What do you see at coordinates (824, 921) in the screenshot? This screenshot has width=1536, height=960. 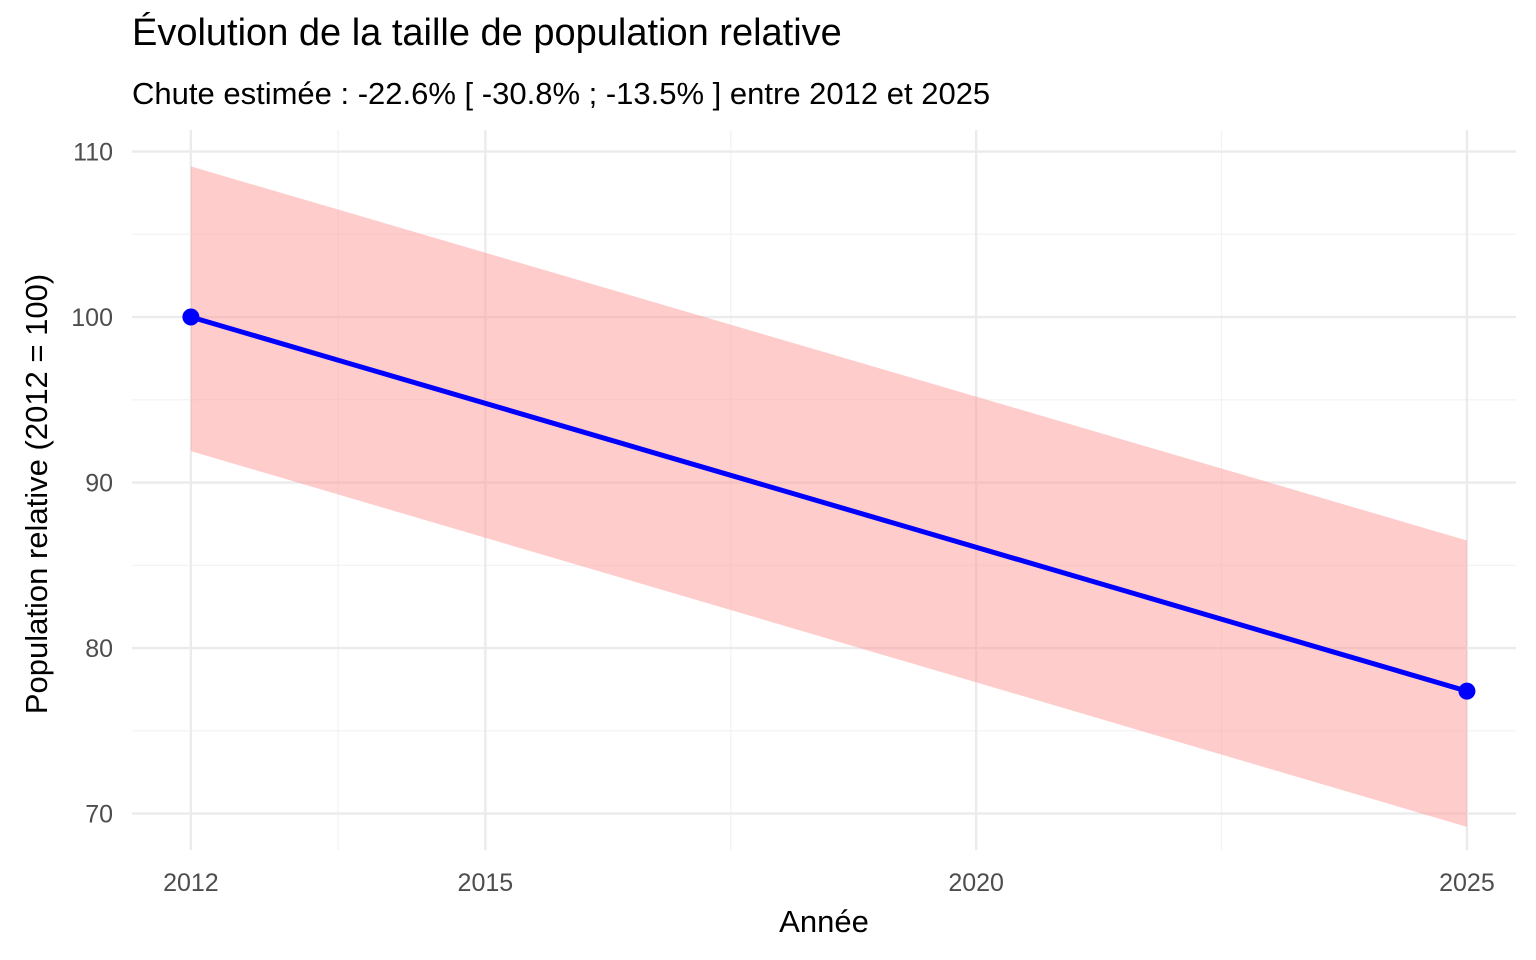 I see `x-axis-label: Année` at bounding box center [824, 921].